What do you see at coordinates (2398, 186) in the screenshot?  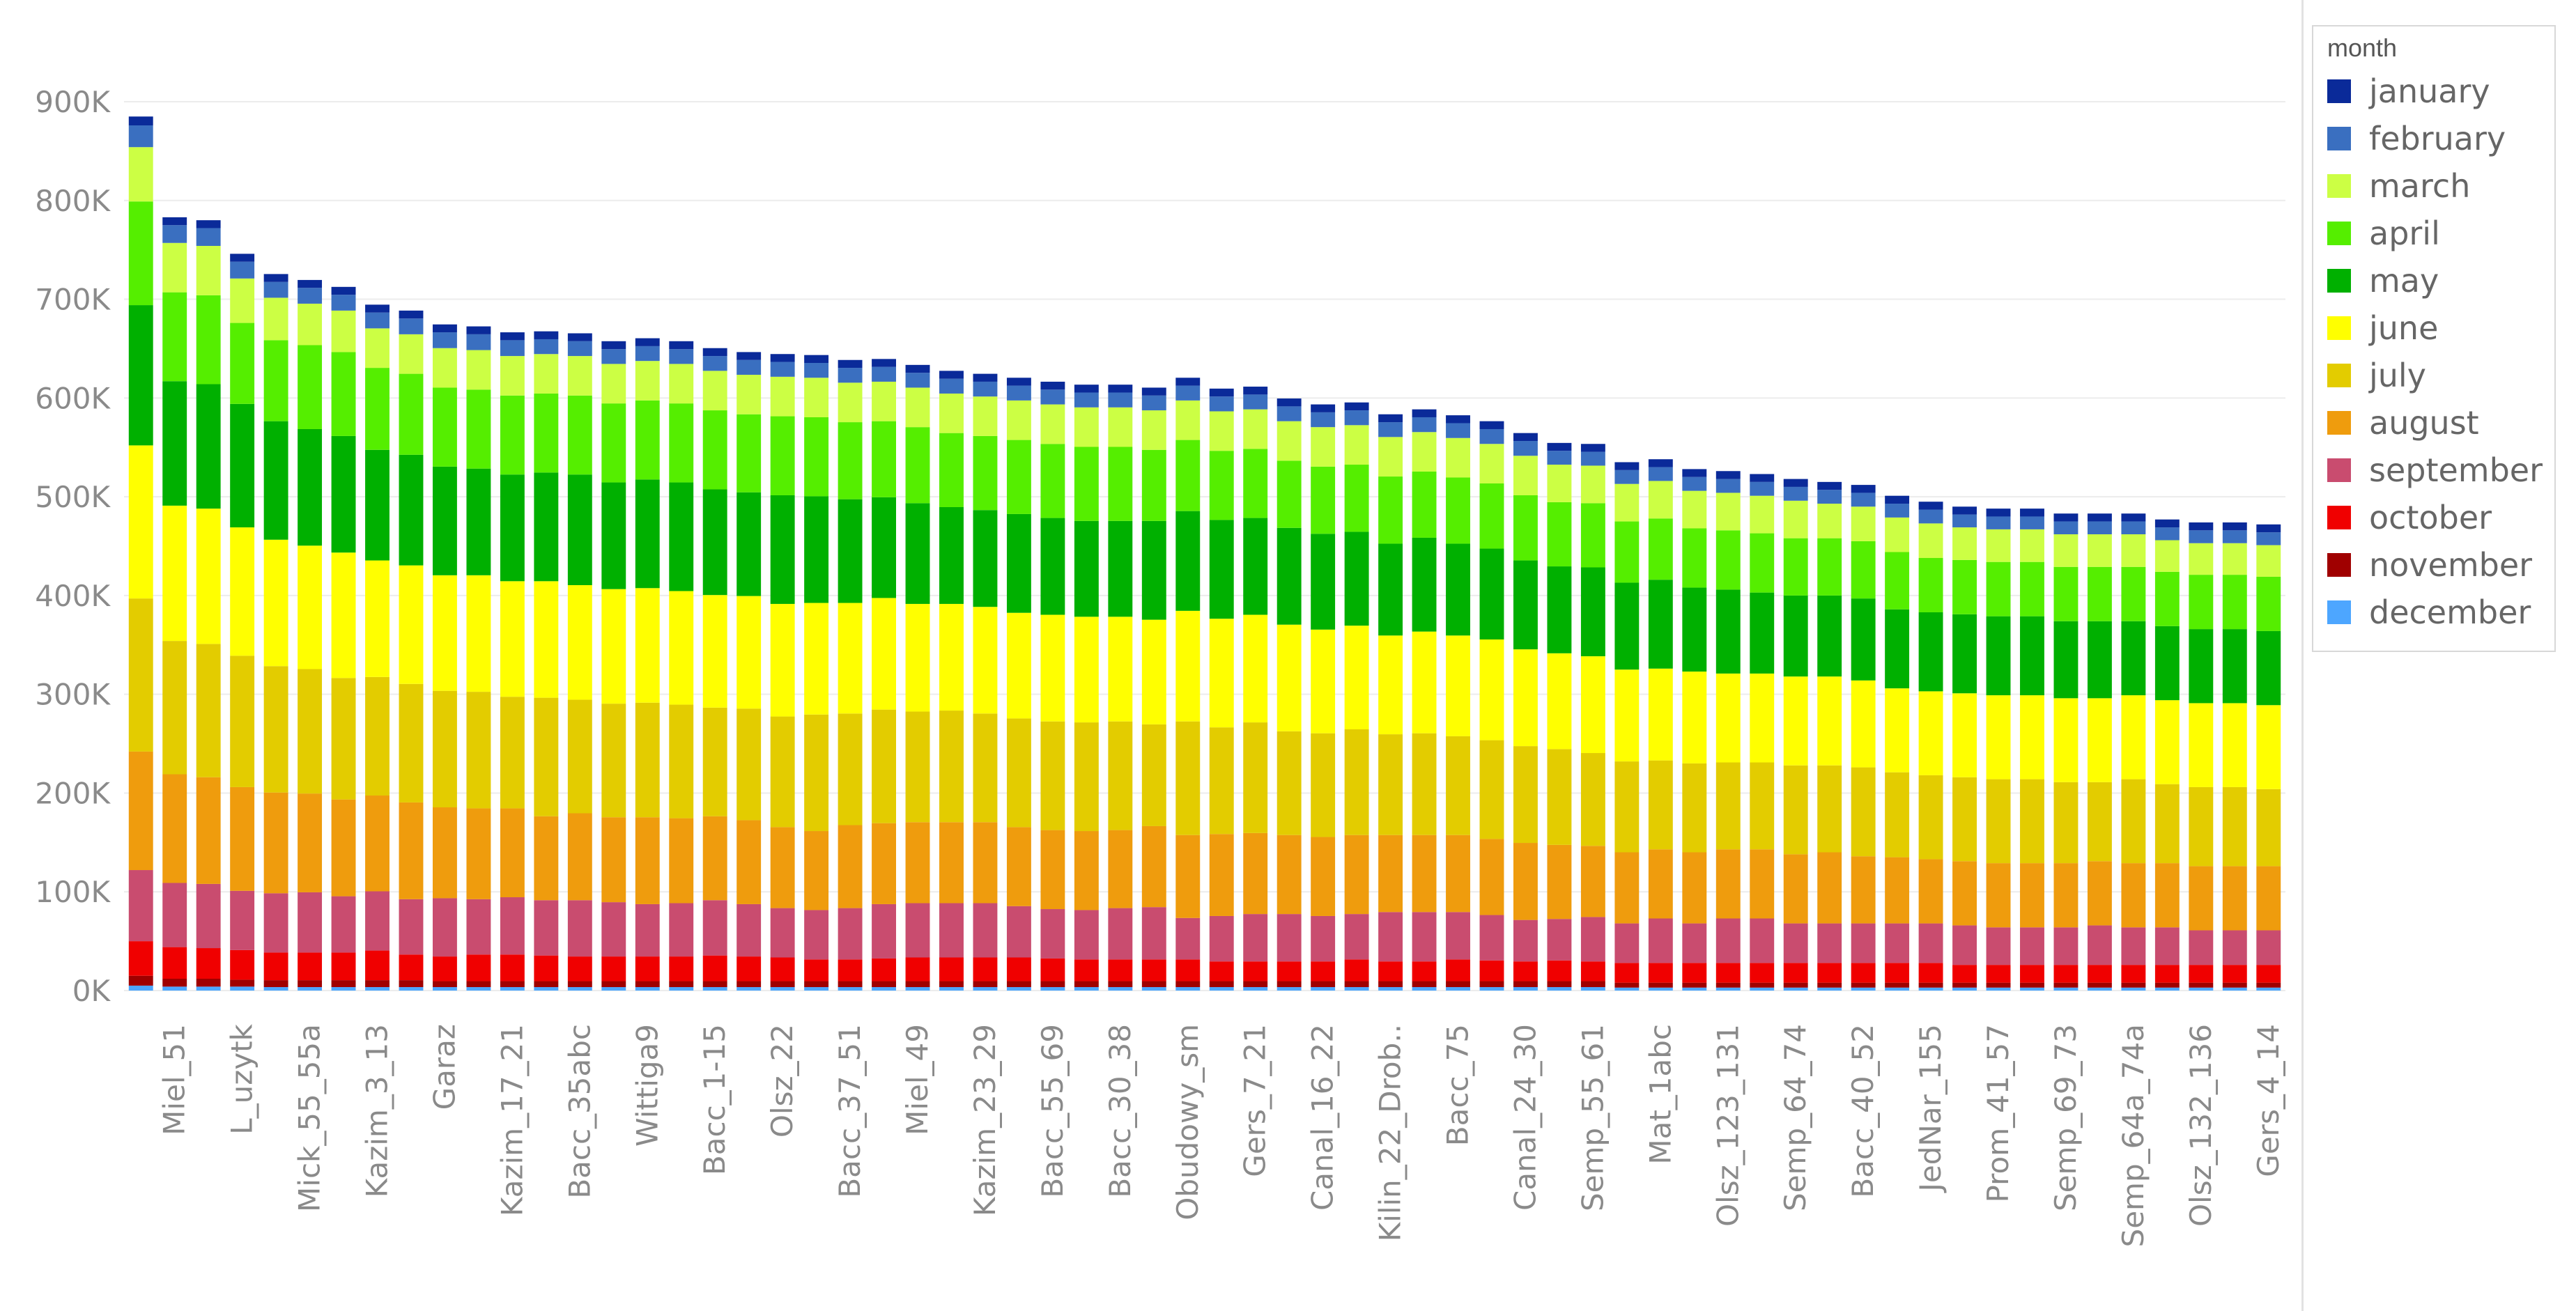 I see `legend-item-march: march` at bounding box center [2398, 186].